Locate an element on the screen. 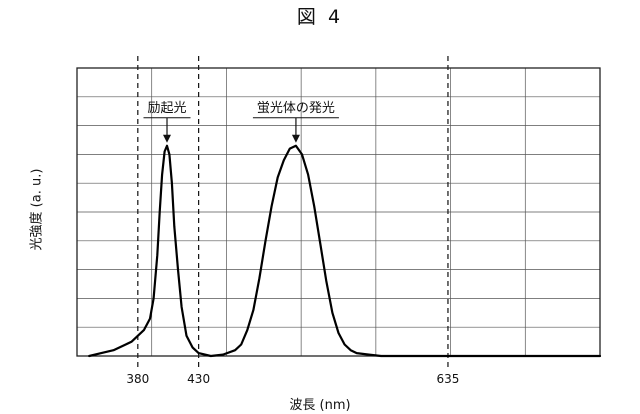 This screenshot has width=640, height=414. x-tick-label-430: 430 is located at coordinates (198, 379).